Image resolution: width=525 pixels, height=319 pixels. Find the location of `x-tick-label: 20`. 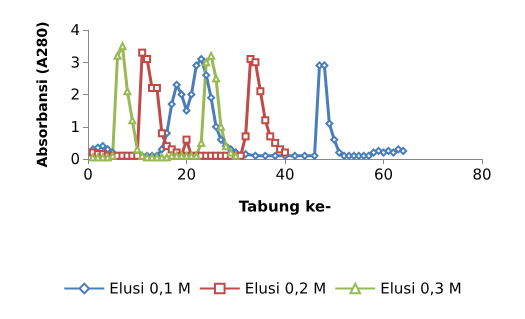

x-tick-label: 20 is located at coordinates (186, 175).